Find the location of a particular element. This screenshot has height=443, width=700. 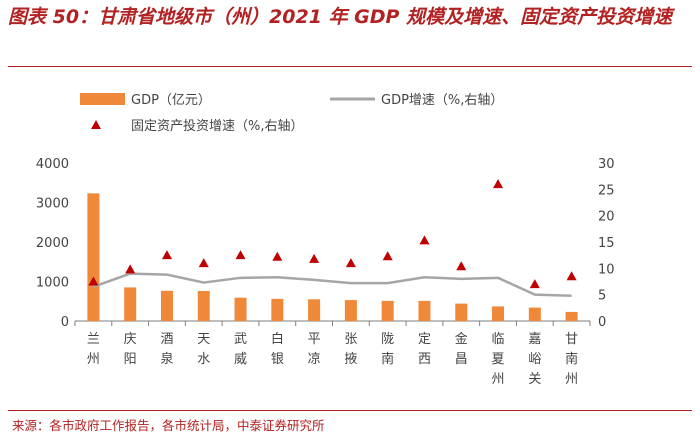

source-note: 来源：各市政府工作报告，各市统计局，中泰证券研究所 is located at coordinates (168, 425).